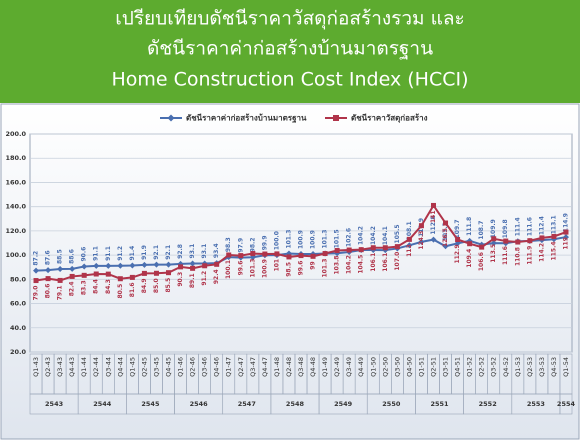 This screenshot has height=444, width=580. I want to click on data-label: 92.4, so click(216, 276).